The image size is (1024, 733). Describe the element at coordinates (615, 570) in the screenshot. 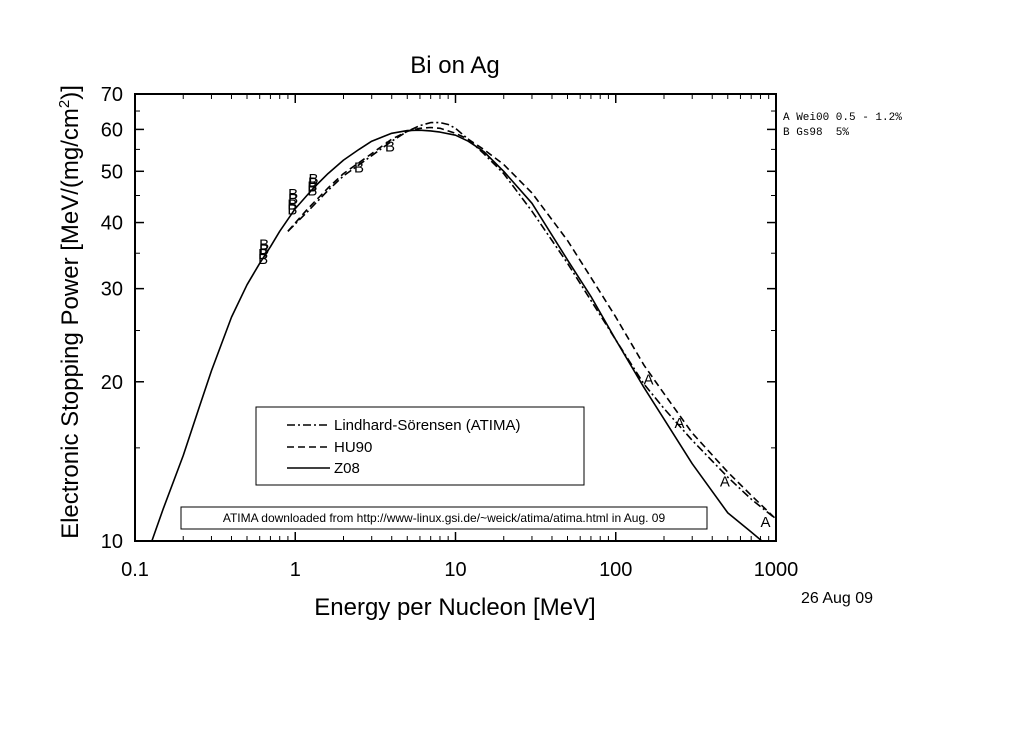

I see `x-tick-label: 100` at that location.